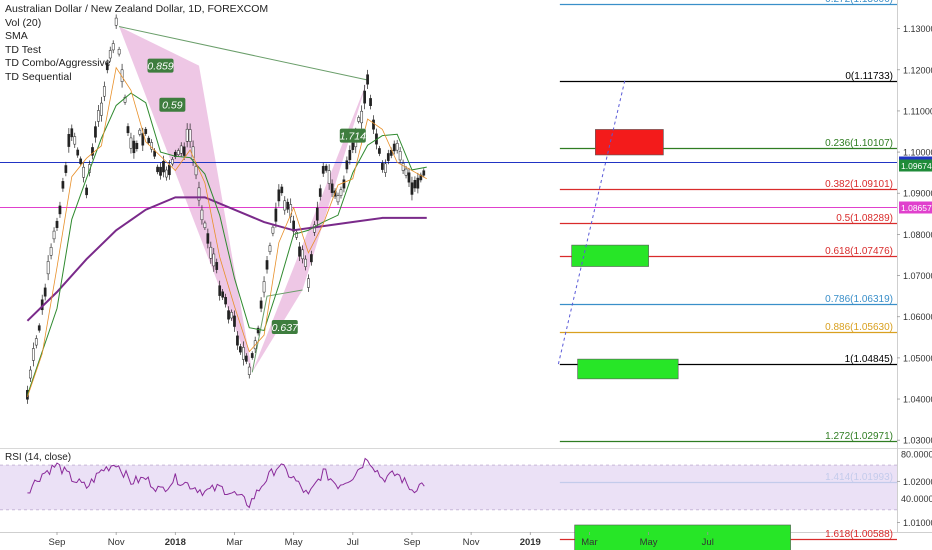 The width and height of the screenshot is (932, 550). What do you see at coordinates (23, 49) in the screenshot?
I see `indicator-td-test: TD Test` at bounding box center [23, 49].